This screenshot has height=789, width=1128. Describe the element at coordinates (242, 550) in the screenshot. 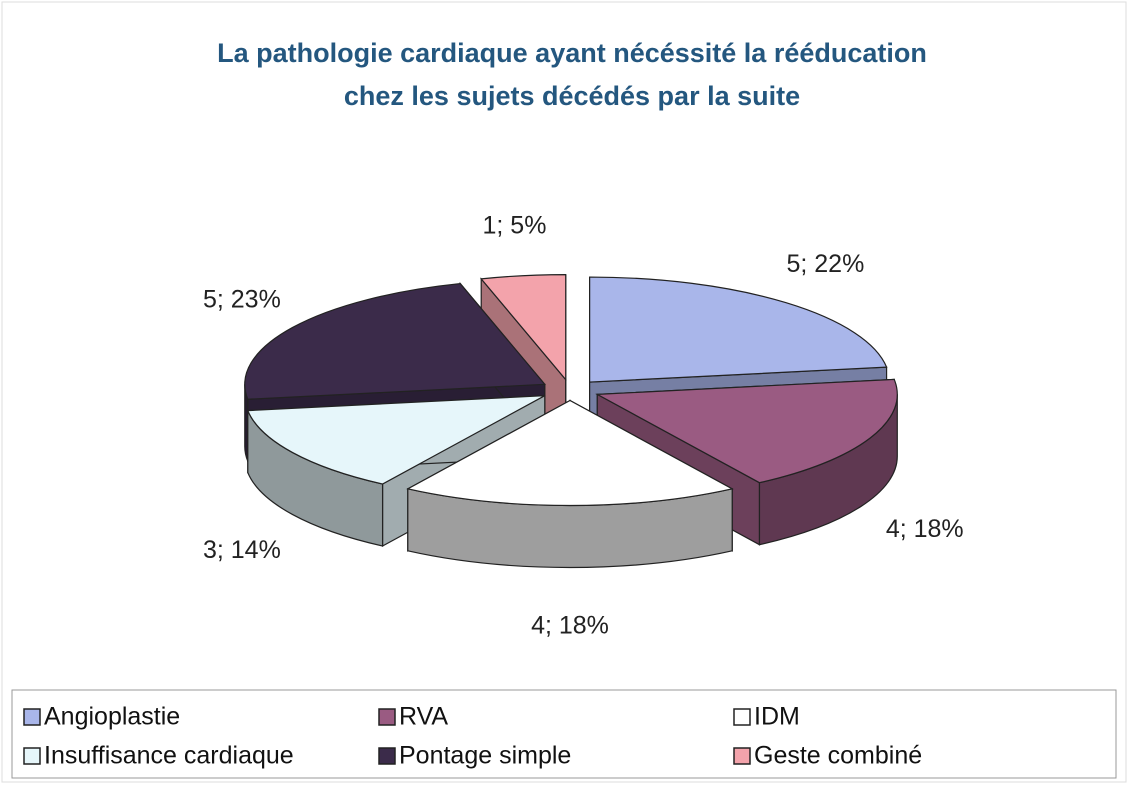

I see `data-label: 3; 14%` at that location.